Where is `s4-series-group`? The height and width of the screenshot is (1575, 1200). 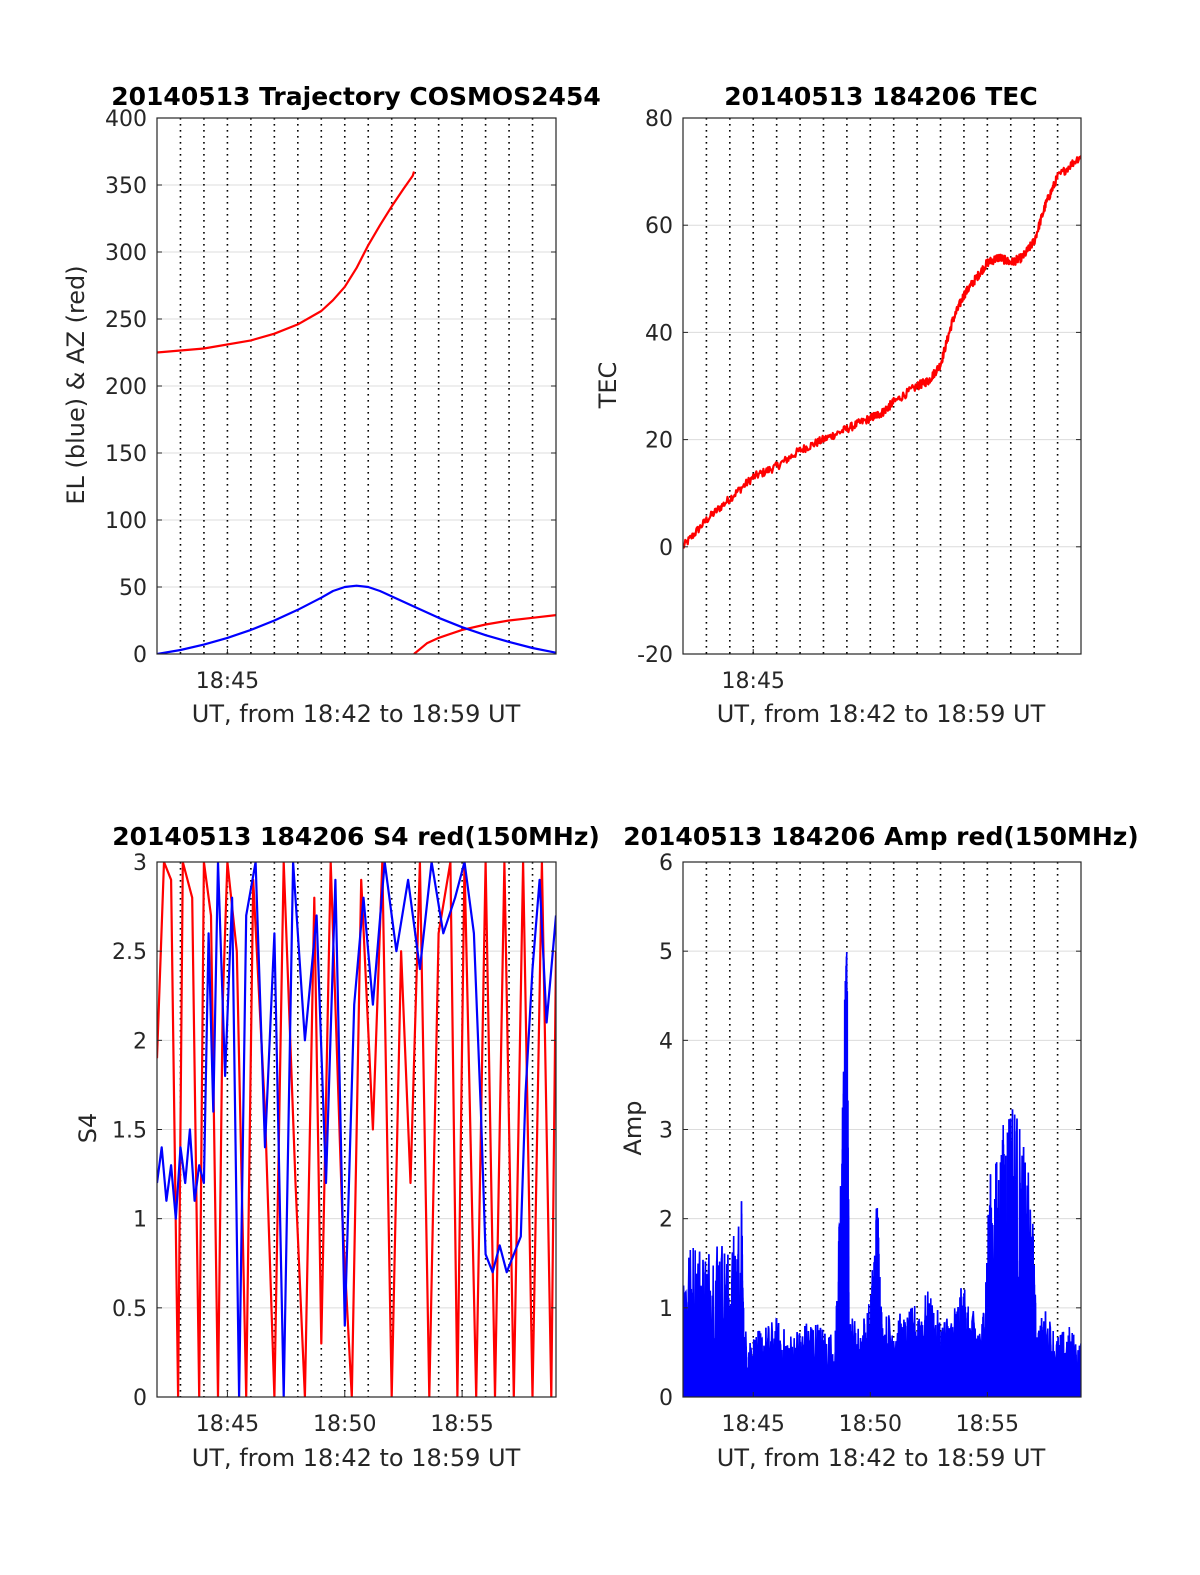
s4-series-group is located at coordinates (356, 1129).